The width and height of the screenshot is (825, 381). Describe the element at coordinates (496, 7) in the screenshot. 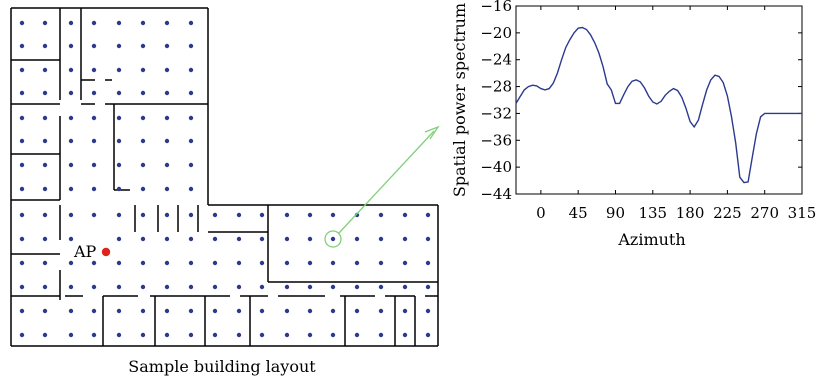

I see `y-tick-label: −16` at that location.